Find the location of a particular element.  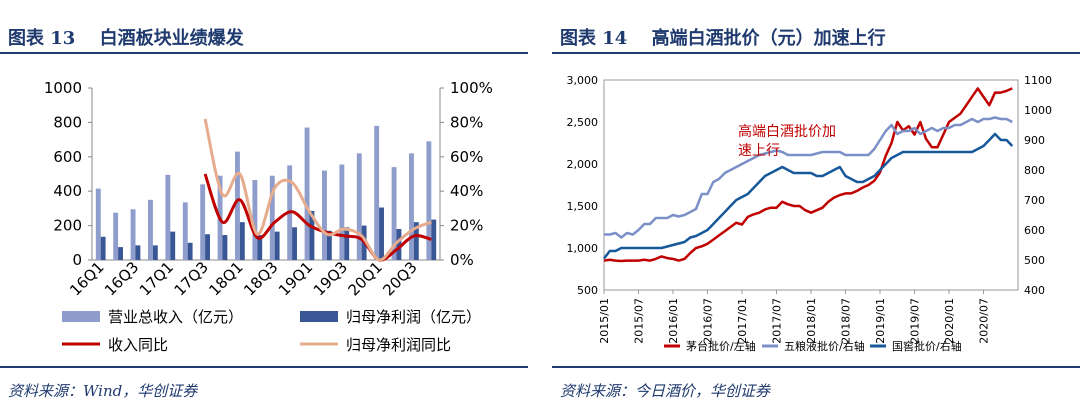

y2-tick-label: 0% is located at coordinates (462, 260).